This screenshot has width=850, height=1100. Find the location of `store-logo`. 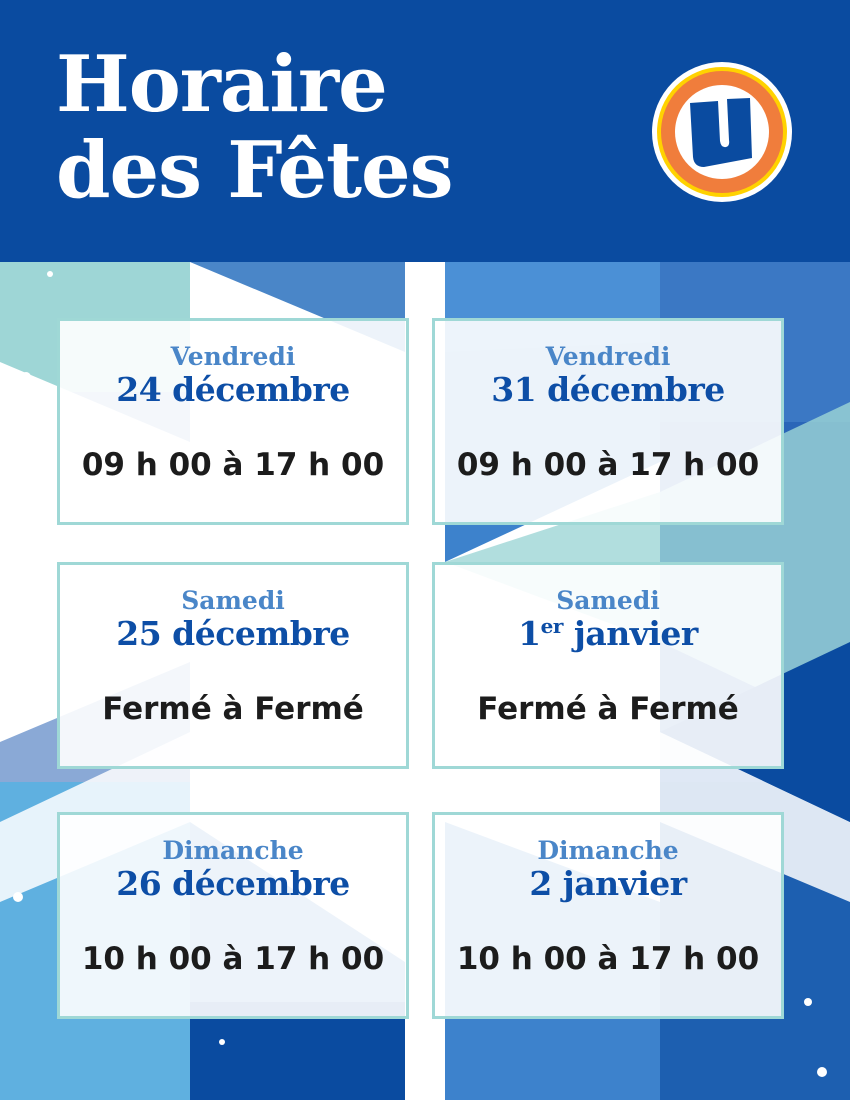

store-logo is located at coordinates (722, 132).